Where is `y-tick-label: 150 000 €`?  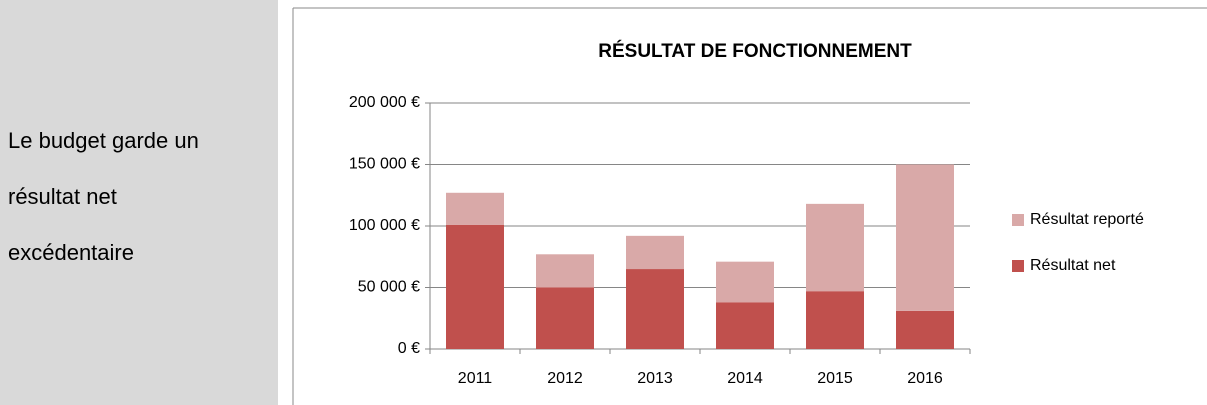 y-tick-label: 150 000 € is located at coordinates (384, 164).